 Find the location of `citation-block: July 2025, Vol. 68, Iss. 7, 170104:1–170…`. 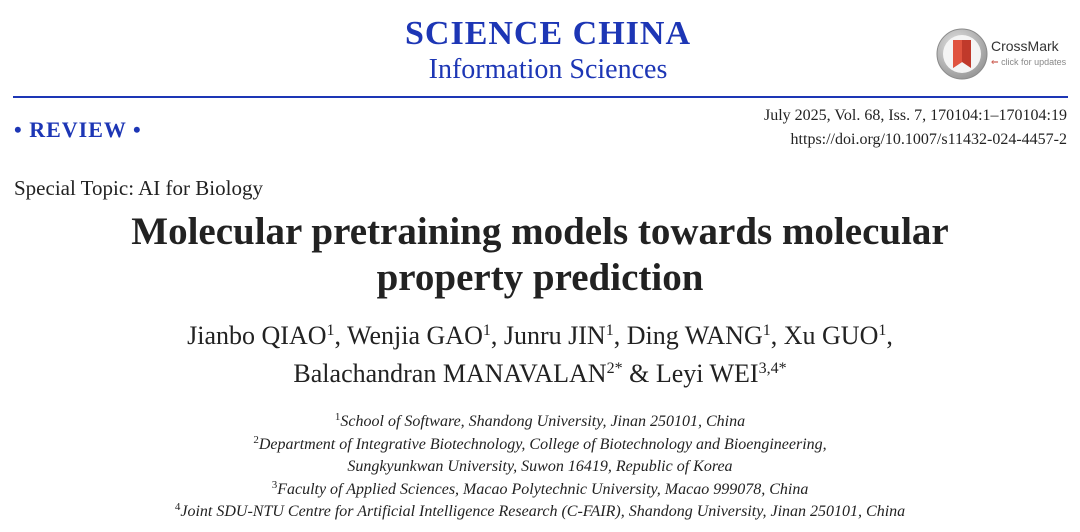

citation-block: July 2025, Vol. 68, Iss. 7, 170104:1–170… is located at coordinates (915, 128).